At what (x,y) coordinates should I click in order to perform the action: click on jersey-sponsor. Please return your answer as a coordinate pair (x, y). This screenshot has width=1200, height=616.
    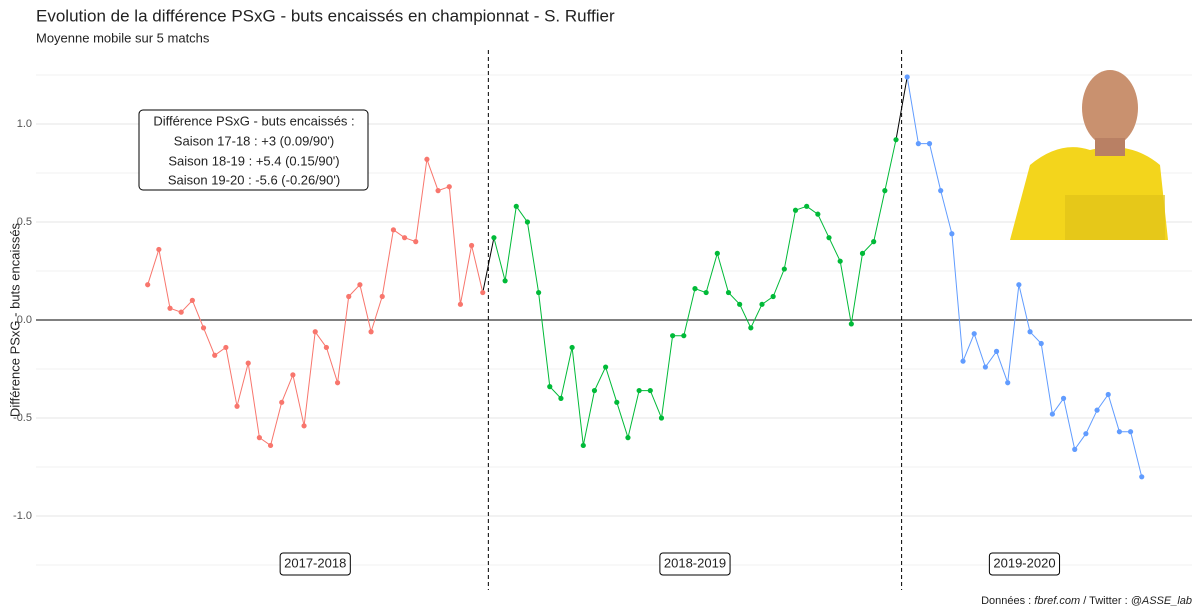
    Looking at the image, I should click on (1115, 217).